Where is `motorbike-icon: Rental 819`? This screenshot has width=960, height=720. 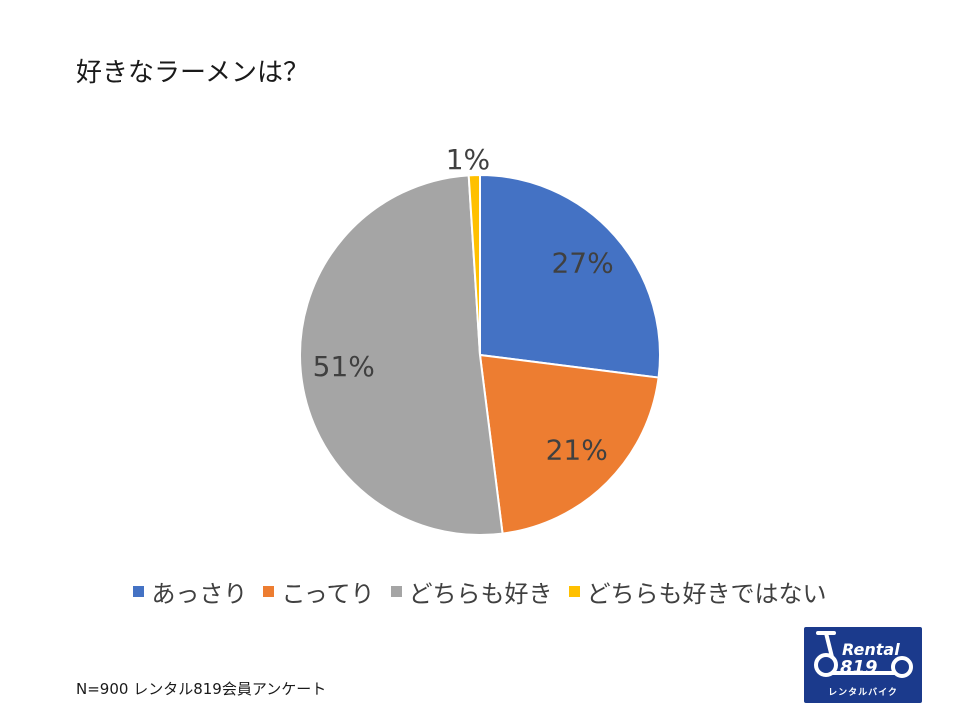
motorbike-icon: Rental 819 is located at coordinates (863, 654).